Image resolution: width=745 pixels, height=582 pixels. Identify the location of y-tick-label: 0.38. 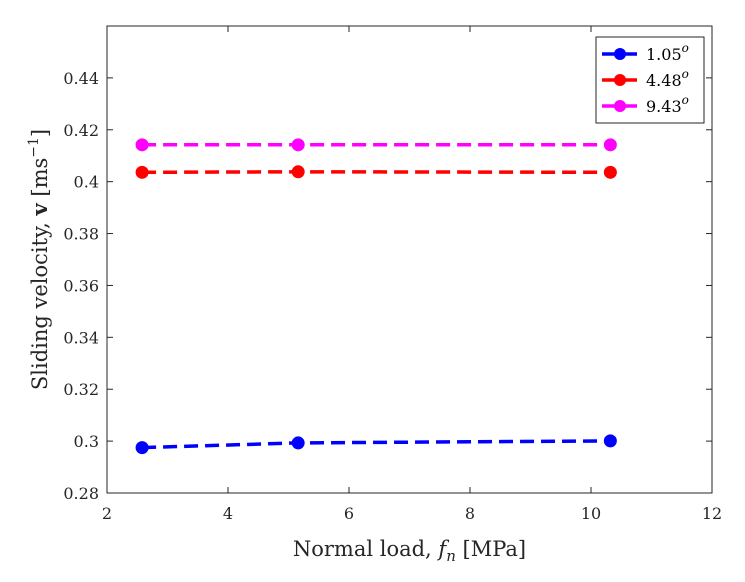
(81, 234).